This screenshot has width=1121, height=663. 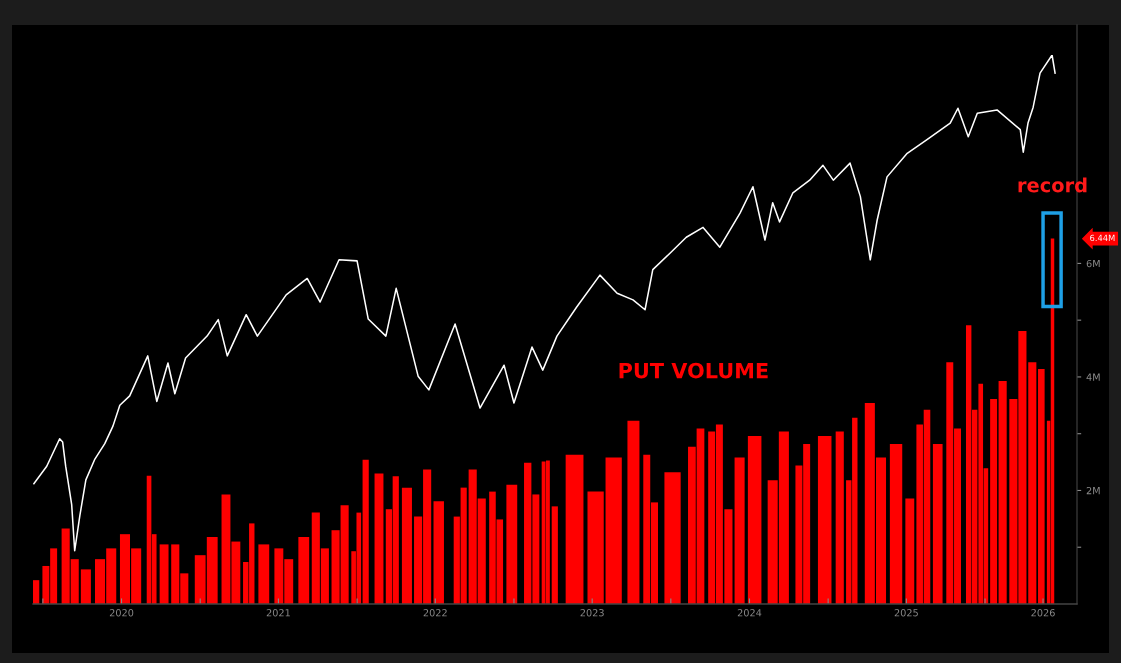 I want to click on x-tick-label: 2026, so click(x=1043, y=613).